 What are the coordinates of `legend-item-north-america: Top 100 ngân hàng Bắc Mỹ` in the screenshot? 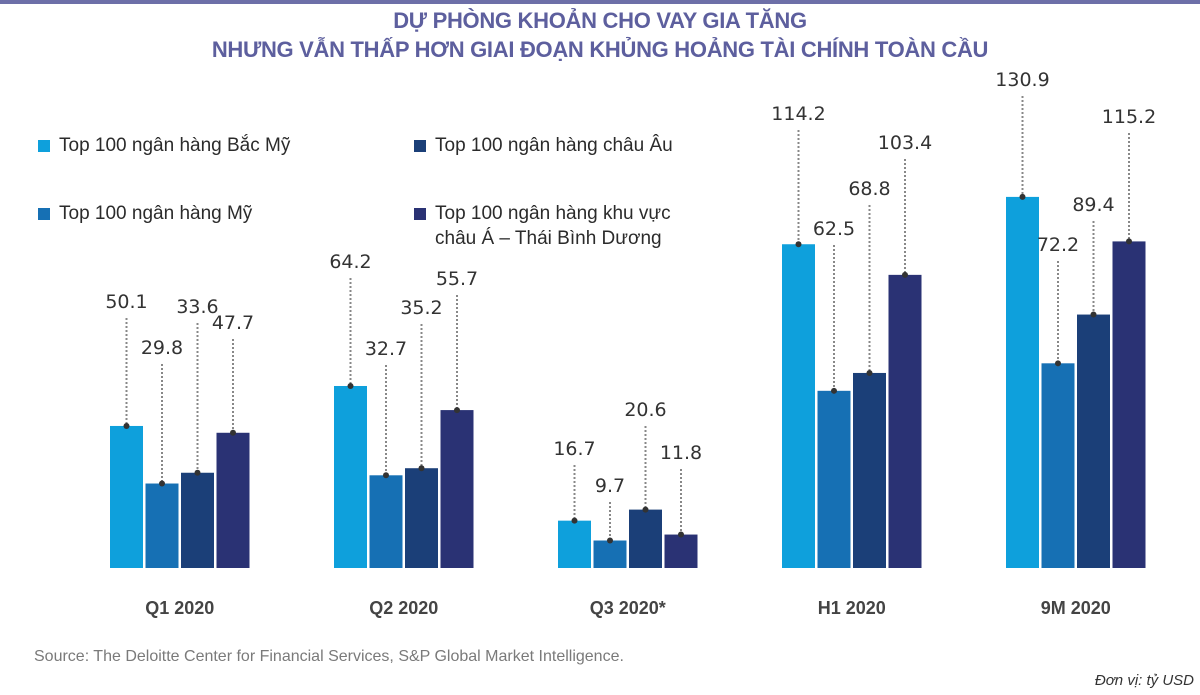 It's located at (164, 145).